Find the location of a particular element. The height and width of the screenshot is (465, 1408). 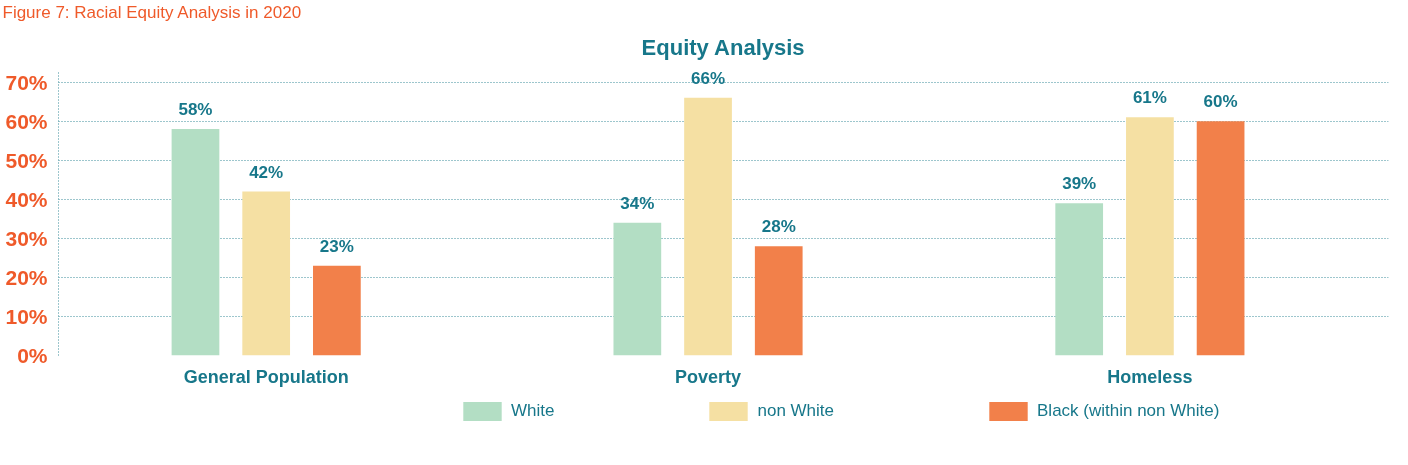

chart-title: Equity Analysis is located at coordinates (723, 47).